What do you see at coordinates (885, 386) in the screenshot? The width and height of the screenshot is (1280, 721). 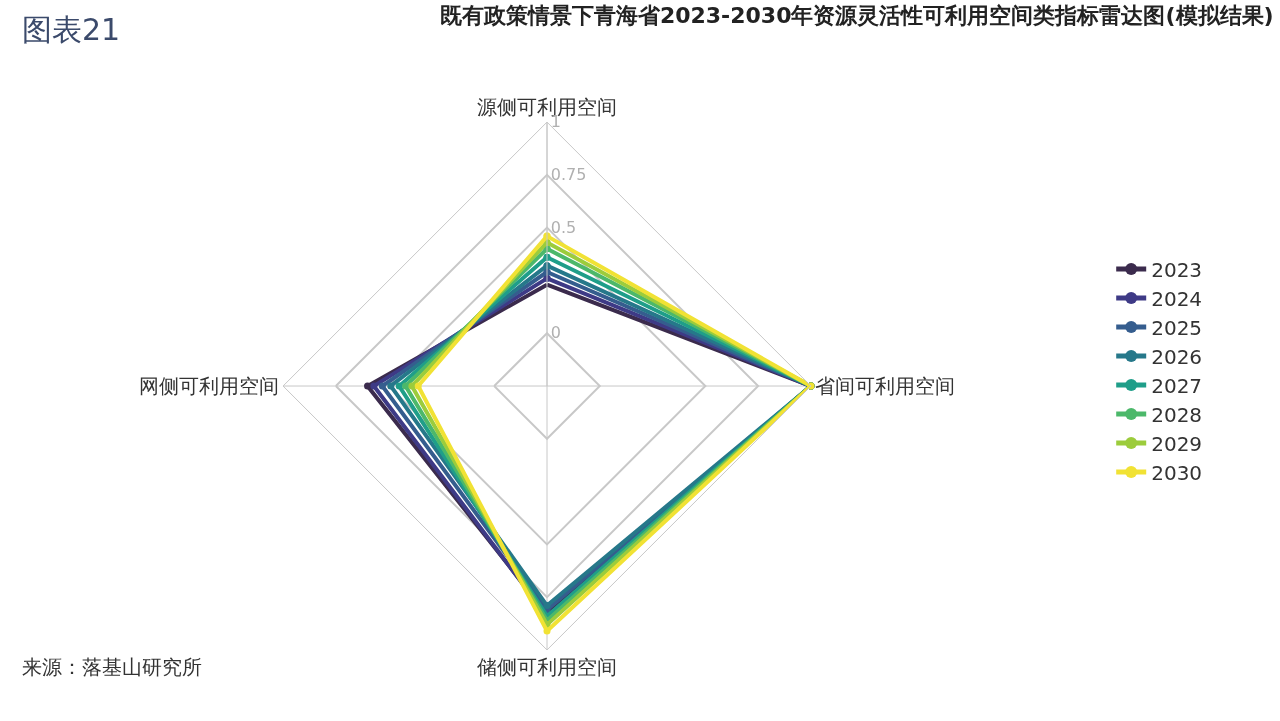 I see `spoke-label: 省间可利用空间` at bounding box center [885, 386].